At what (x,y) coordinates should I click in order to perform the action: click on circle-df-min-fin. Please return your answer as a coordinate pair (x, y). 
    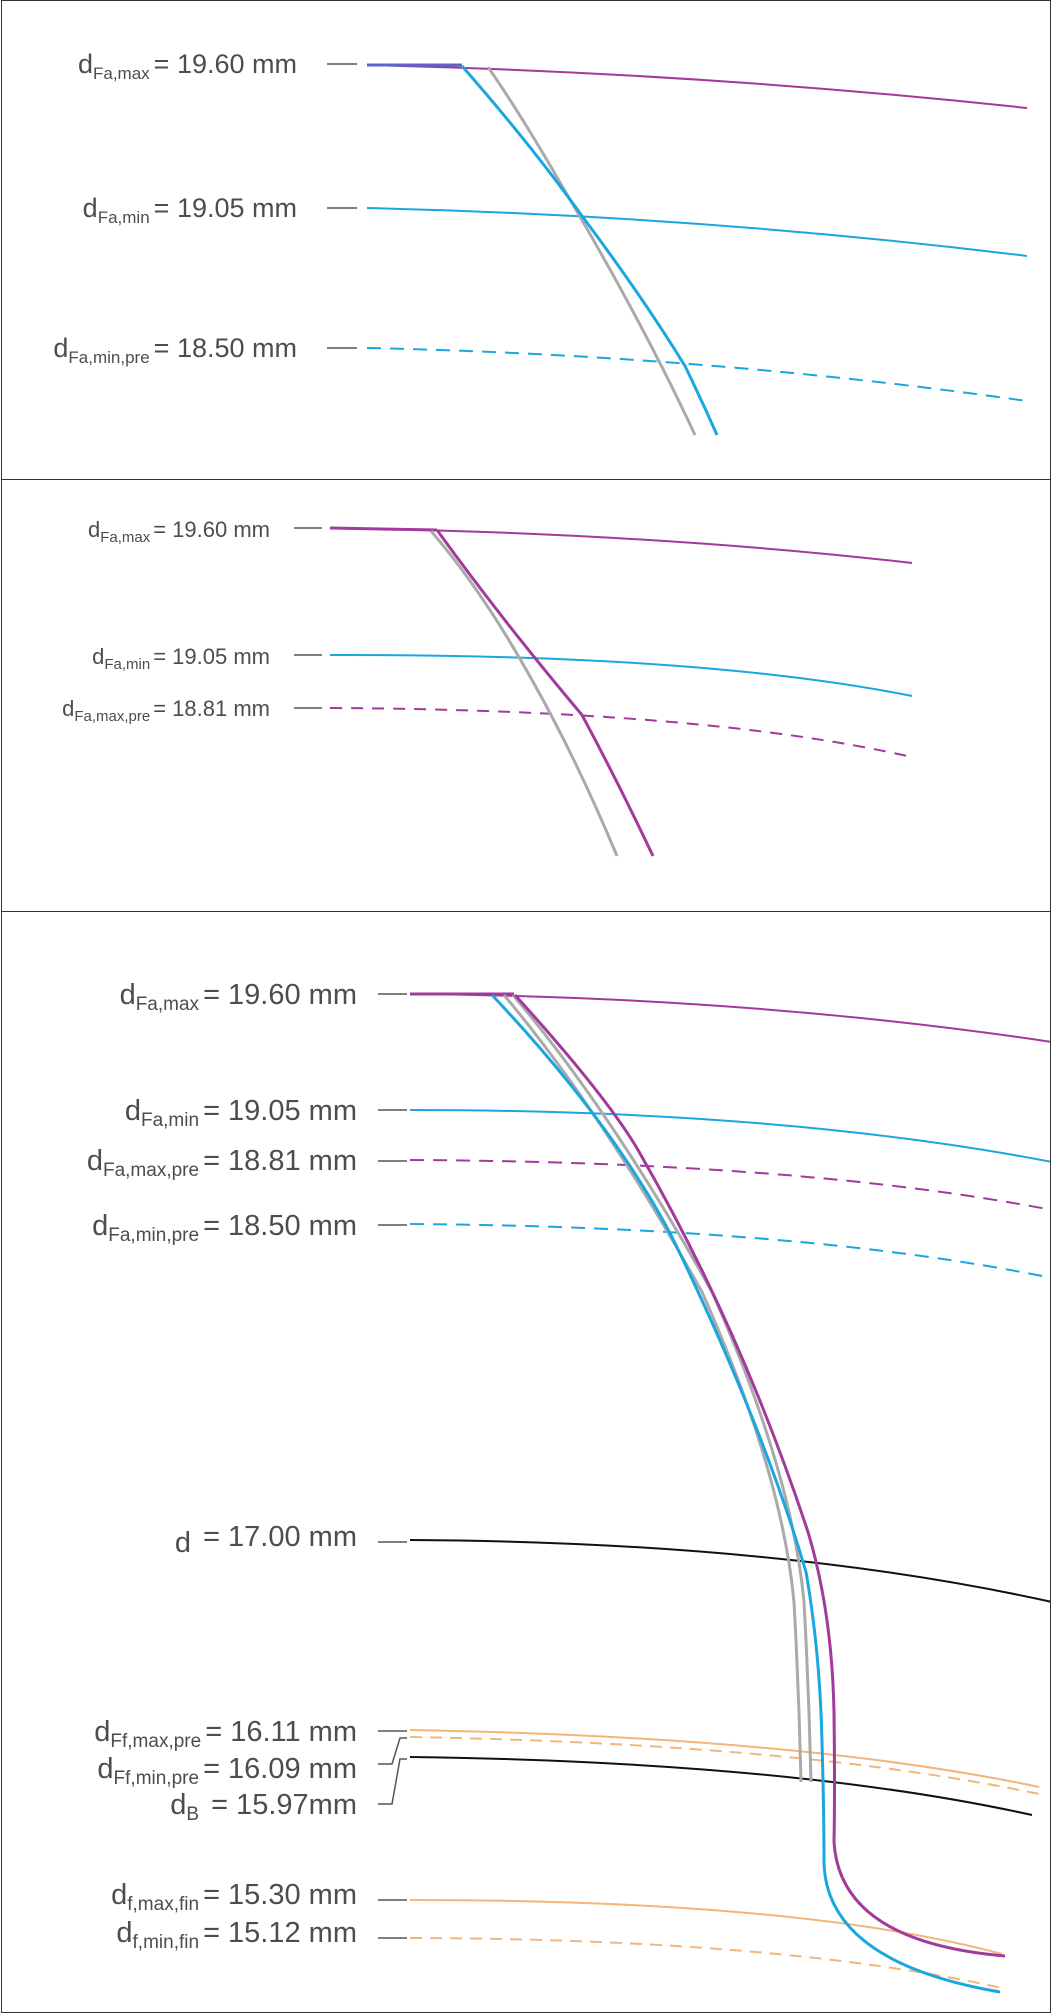
    Looking at the image, I should click on (706, 1963).